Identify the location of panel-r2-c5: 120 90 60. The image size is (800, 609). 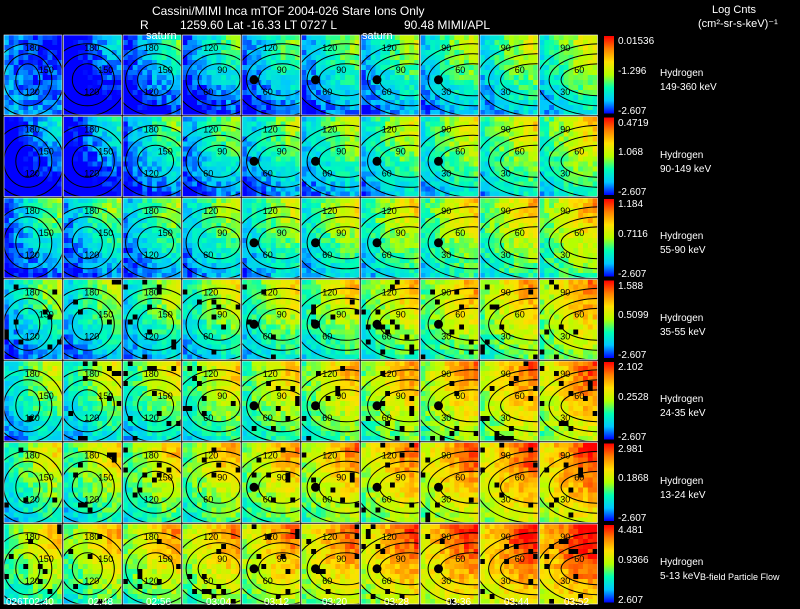
(330, 238).